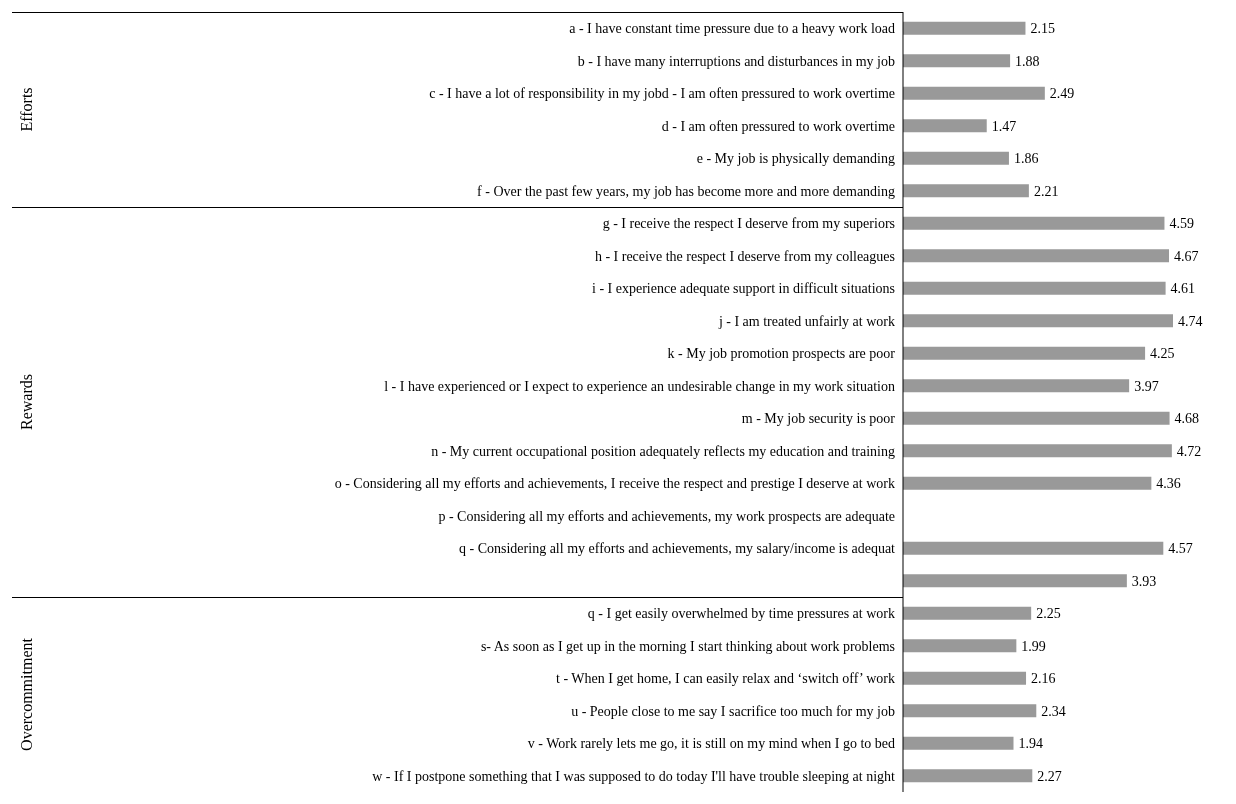 The height and width of the screenshot is (804, 1236). I want to click on y-tick-label: b - I have many interruptions and disturbances in my job, so click(736, 61).